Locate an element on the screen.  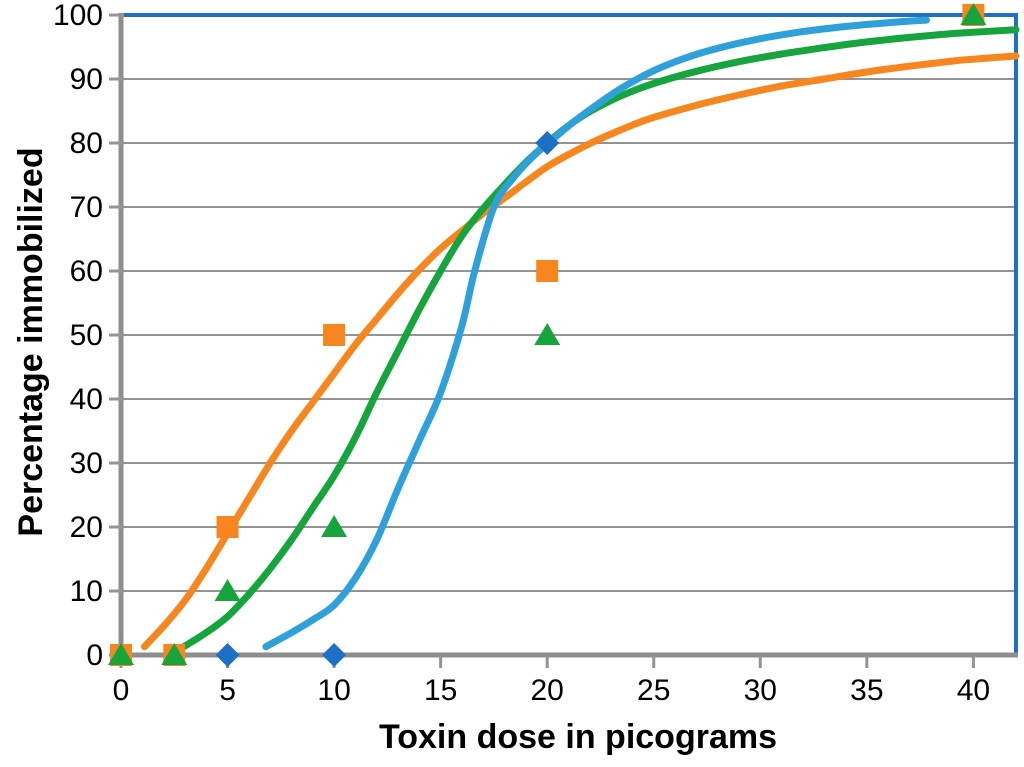
y-tick-label-60: 60 is located at coordinates (86, 271).